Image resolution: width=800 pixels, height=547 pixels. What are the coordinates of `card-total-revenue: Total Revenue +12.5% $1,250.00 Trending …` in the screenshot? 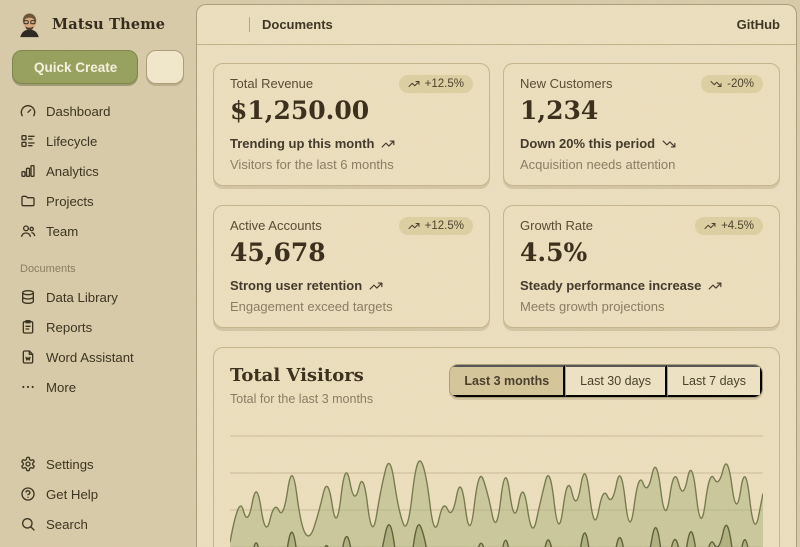 It's located at (351, 124).